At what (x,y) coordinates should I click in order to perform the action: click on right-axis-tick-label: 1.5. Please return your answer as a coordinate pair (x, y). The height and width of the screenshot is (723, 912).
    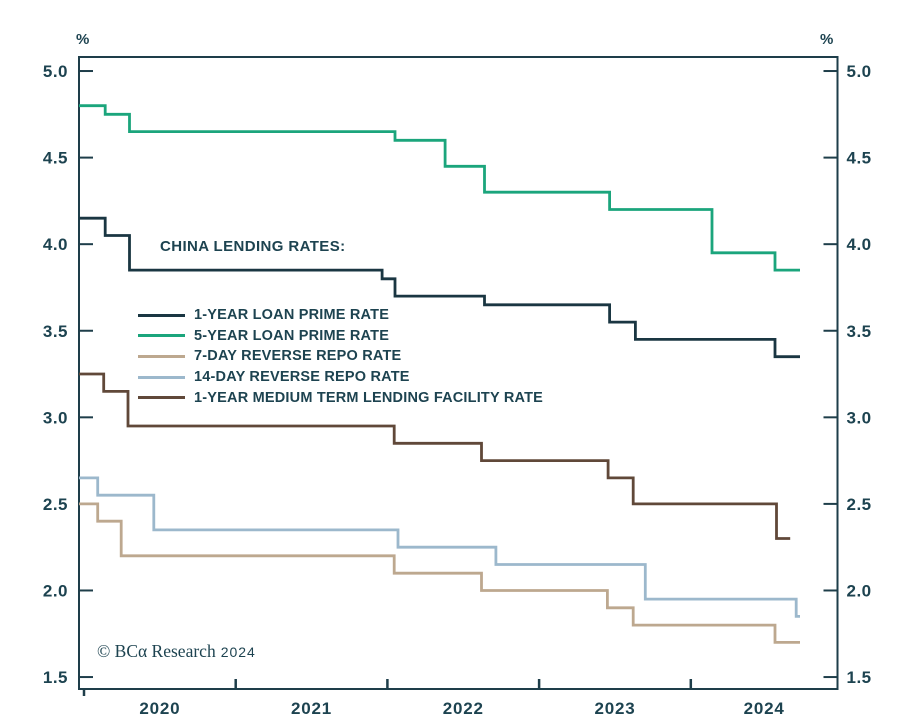
    Looking at the image, I should click on (859, 677).